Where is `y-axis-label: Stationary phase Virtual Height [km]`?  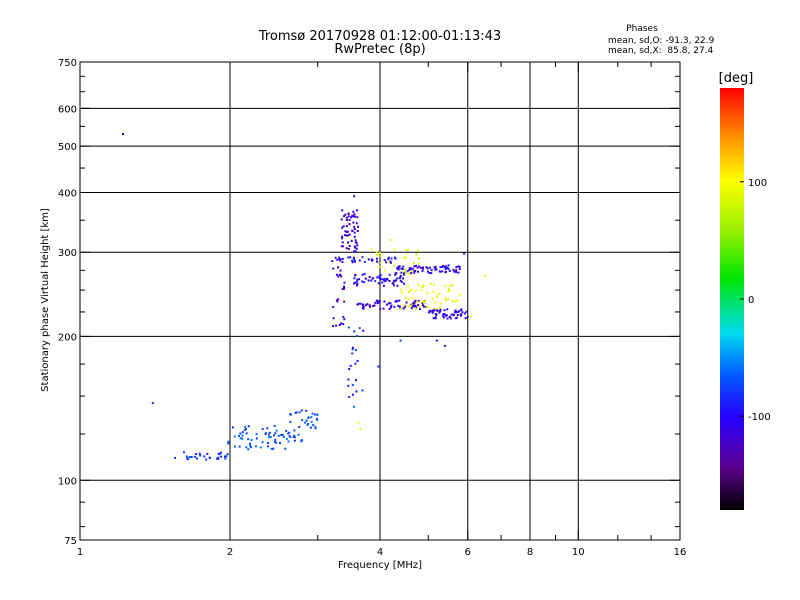
y-axis-label: Stationary phase Virtual Height [km] is located at coordinates (45, 300).